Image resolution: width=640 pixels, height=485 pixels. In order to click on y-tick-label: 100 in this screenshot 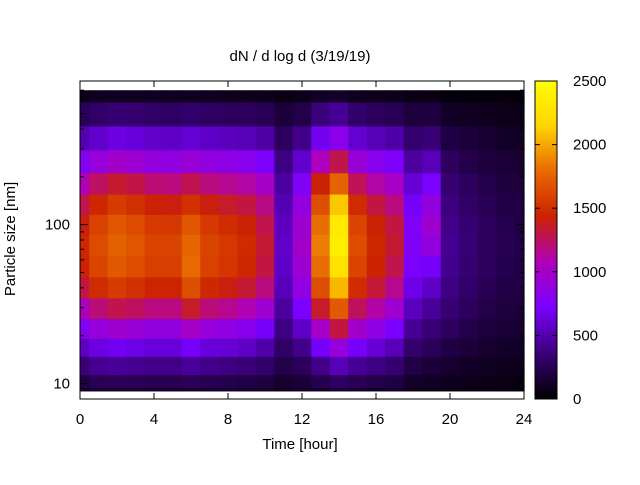, I will do `click(57, 225)`.